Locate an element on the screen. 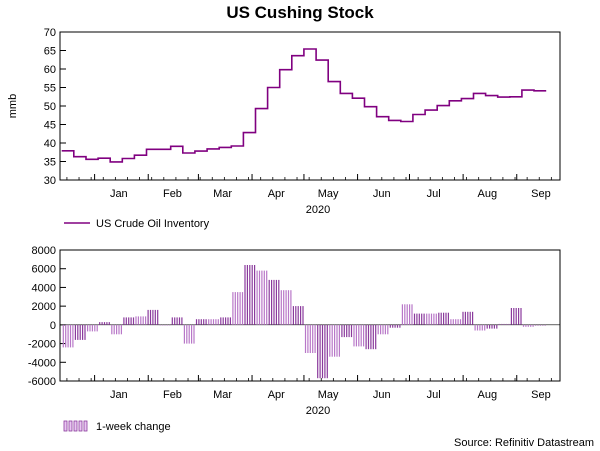 The height and width of the screenshot is (451, 600). bottom-legend-swatch is located at coordinates (75, 426).